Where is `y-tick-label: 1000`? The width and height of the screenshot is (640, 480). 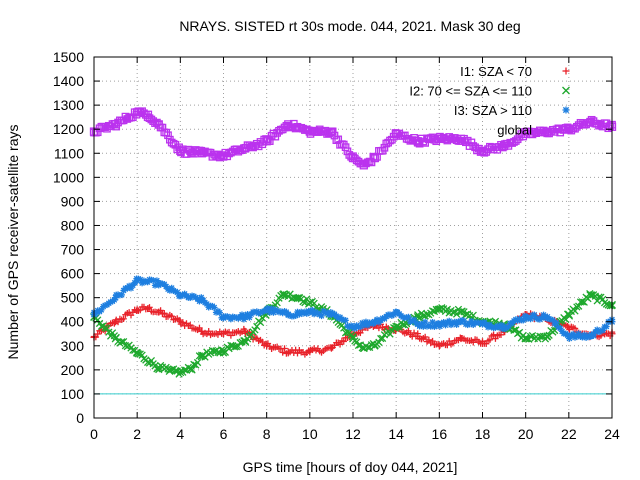 y-tick-label: 1000 is located at coordinates (68, 177).